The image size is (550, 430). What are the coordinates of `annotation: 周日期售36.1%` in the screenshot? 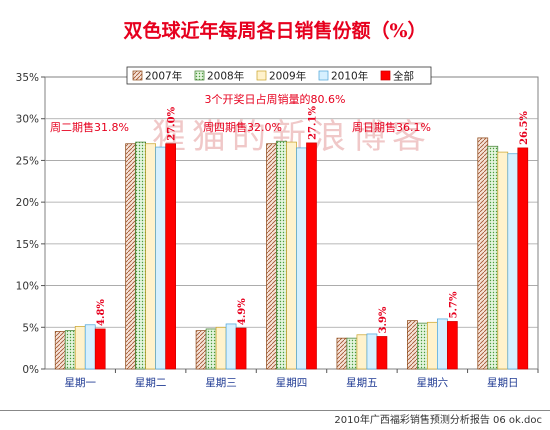 It's located at (391, 127).